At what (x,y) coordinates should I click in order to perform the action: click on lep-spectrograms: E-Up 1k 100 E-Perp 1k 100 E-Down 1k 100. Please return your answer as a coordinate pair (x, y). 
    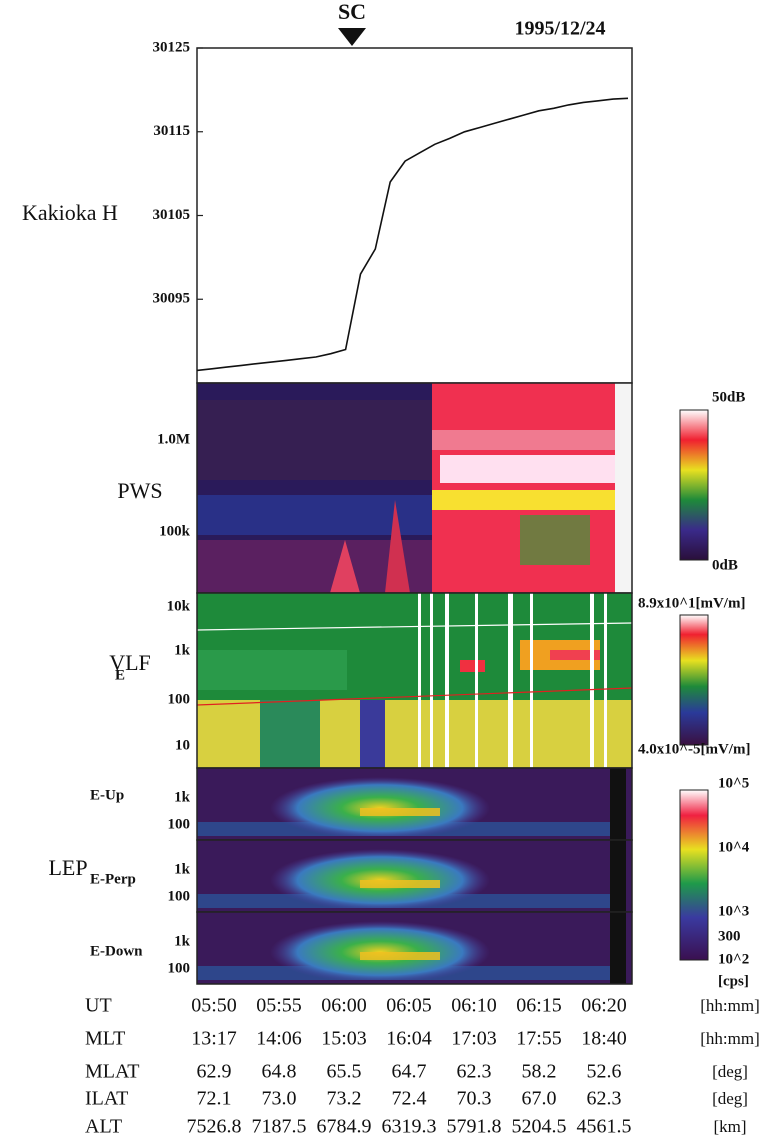
    Looking at the image, I should click on (361, 876).